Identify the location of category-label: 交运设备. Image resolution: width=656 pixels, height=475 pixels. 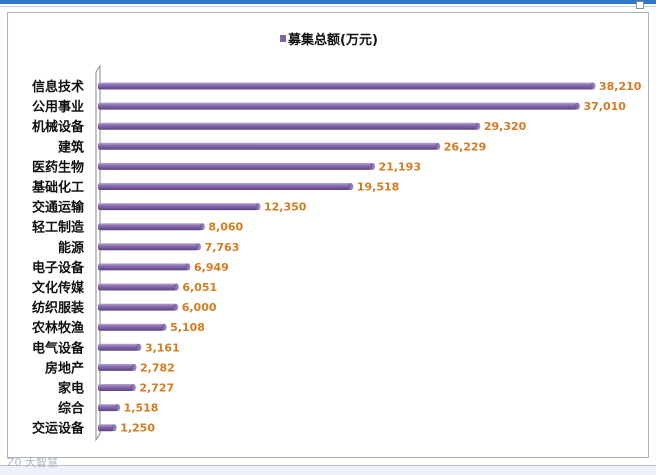
(58, 429).